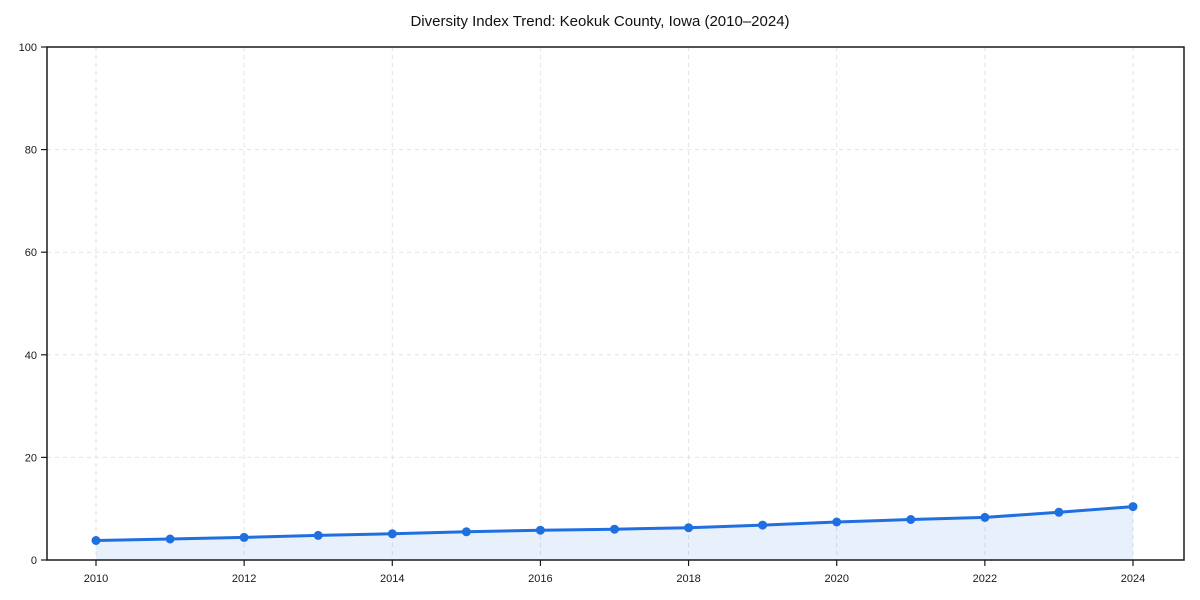 Image resolution: width=1200 pixels, height=600 pixels. I want to click on x-tick-label: 2014, so click(392, 579).